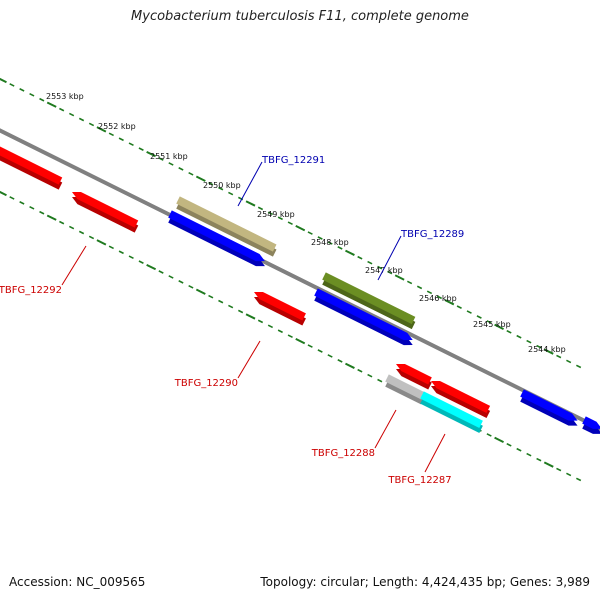  Describe the element at coordinates (77, 582) in the screenshot. I see `accession-label: Accession: NC_009565` at that location.